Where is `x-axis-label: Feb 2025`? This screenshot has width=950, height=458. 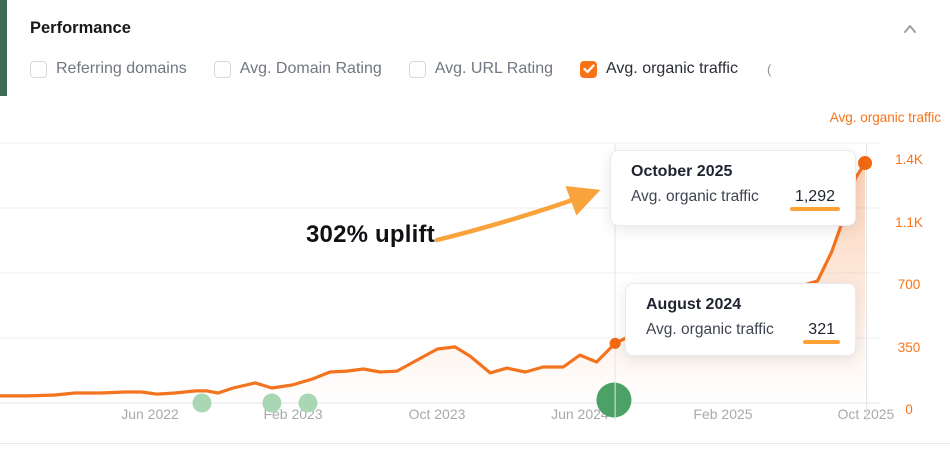 x-axis-label: Feb 2025 is located at coordinates (723, 414).